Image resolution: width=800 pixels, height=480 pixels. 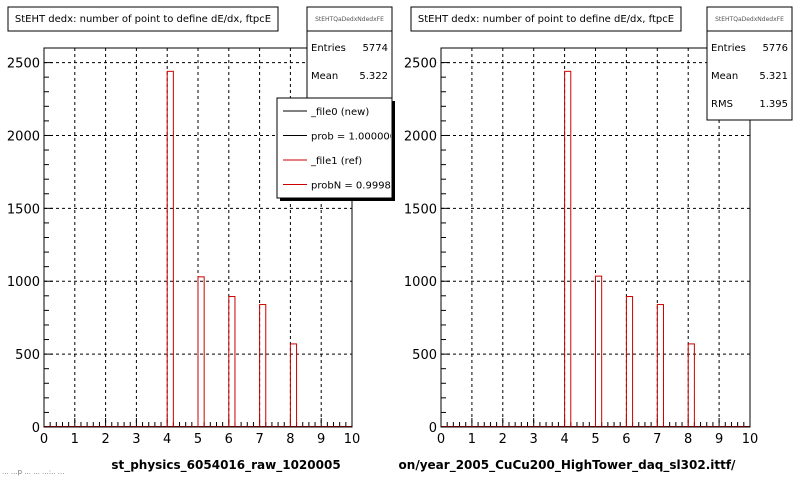 I want to click on stats-value: 1.395, so click(x=773, y=104).